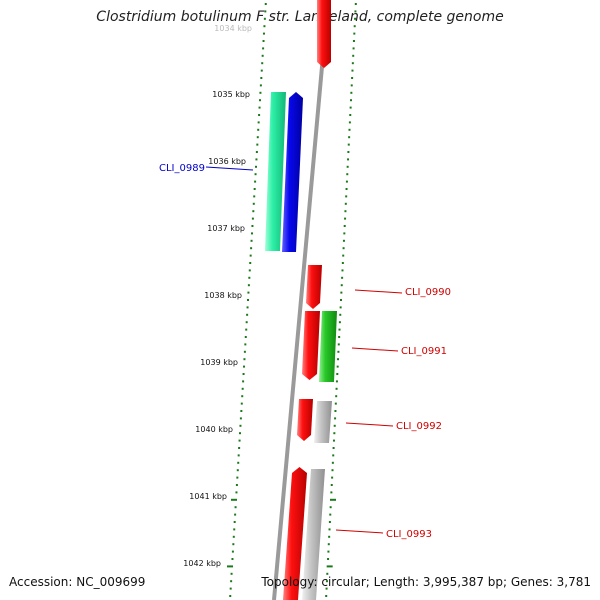  What do you see at coordinates (419, 426) in the screenshot?
I see `gene-label-cli-0992: CLI_0992` at bounding box center [419, 426].